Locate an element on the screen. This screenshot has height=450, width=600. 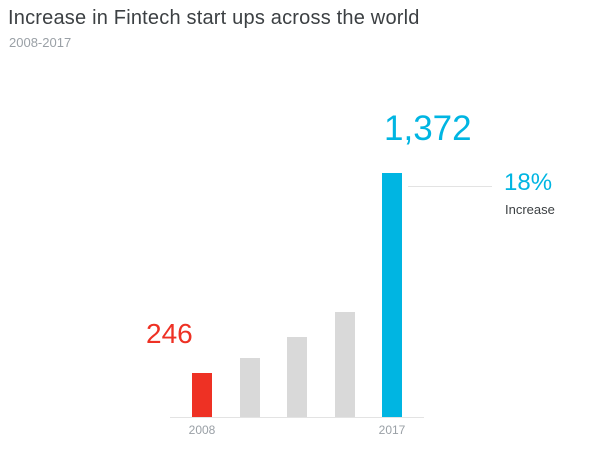
chart-subtitle: 2008-2017 is located at coordinates (40, 42).